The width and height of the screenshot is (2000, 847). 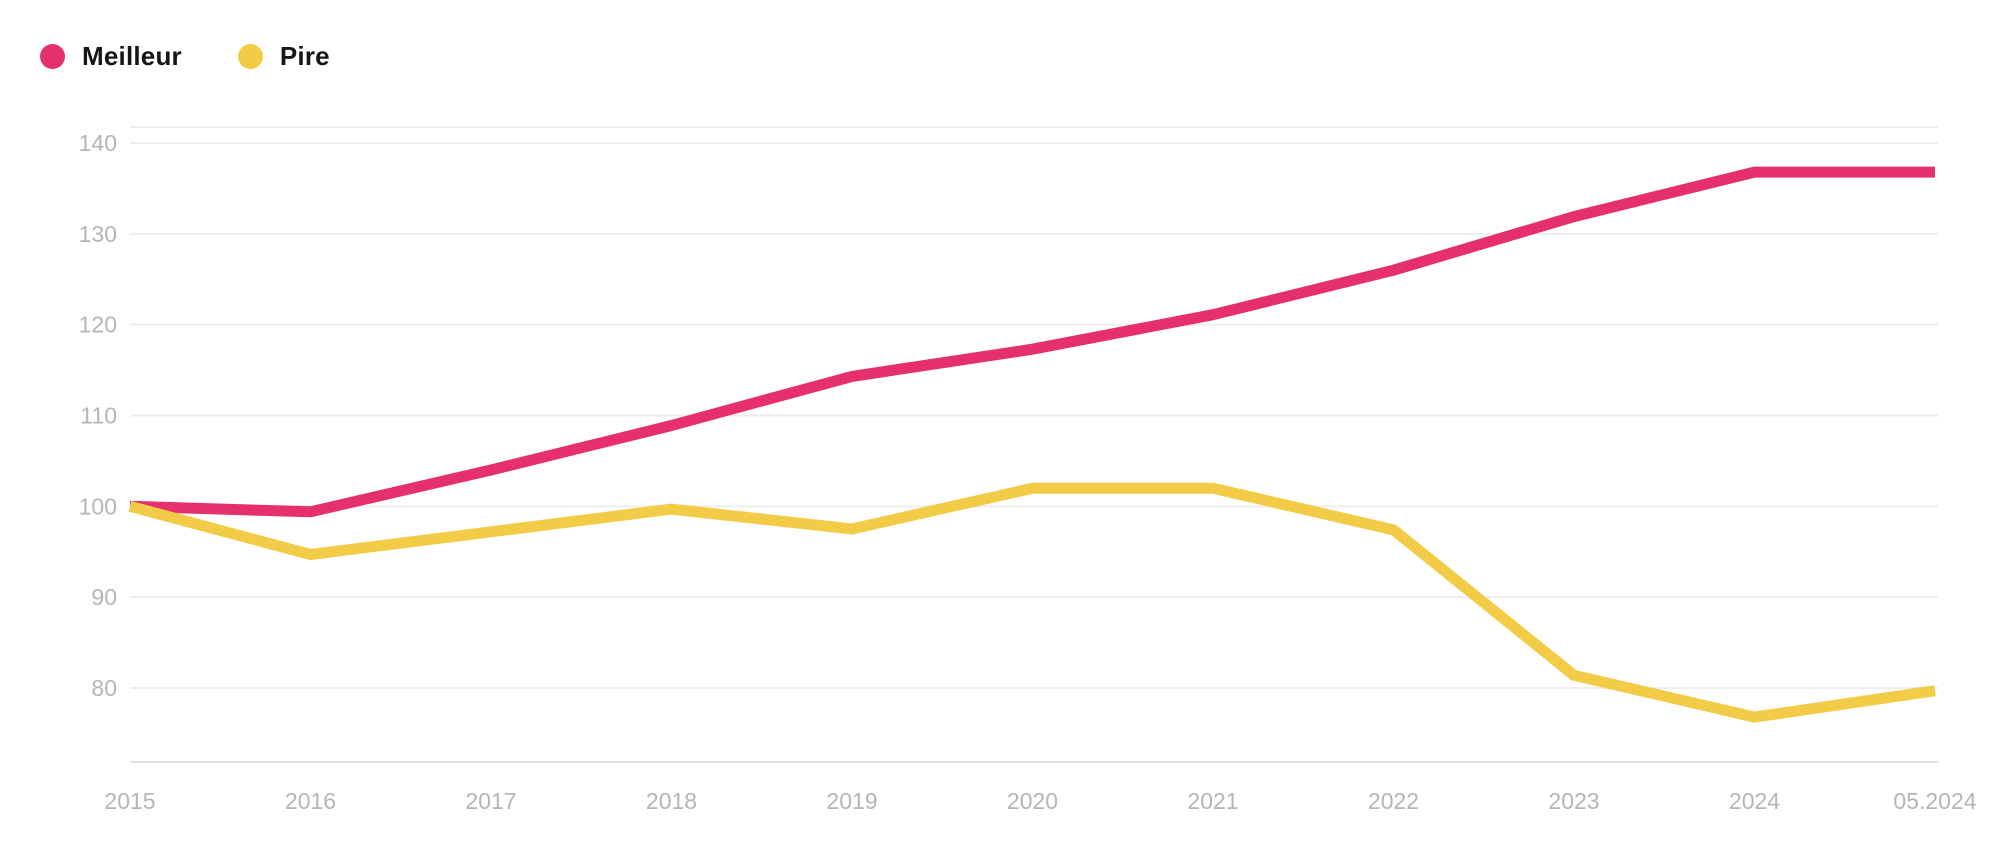 I want to click on y-tick-label: 80, so click(x=104, y=688).